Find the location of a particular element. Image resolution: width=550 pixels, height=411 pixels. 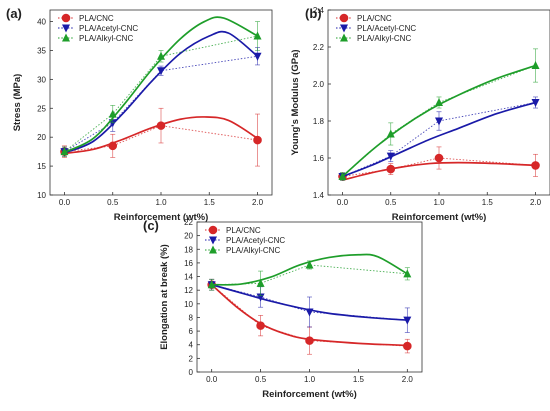

y-tick-label: 1.6 is located at coordinates (319, 158).